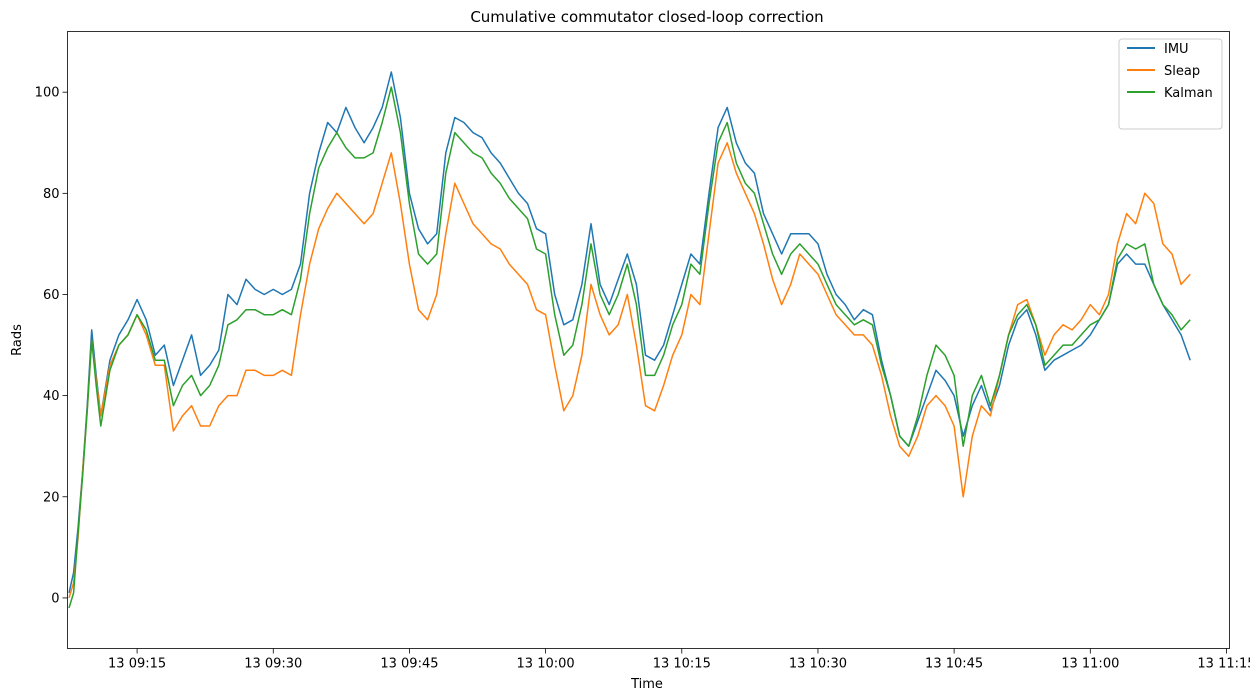 The image size is (1250, 699). What do you see at coordinates (1223, 664) in the screenshot?
I see `x-tick-label: 13 11:15` at bounding box center [1223, 664].